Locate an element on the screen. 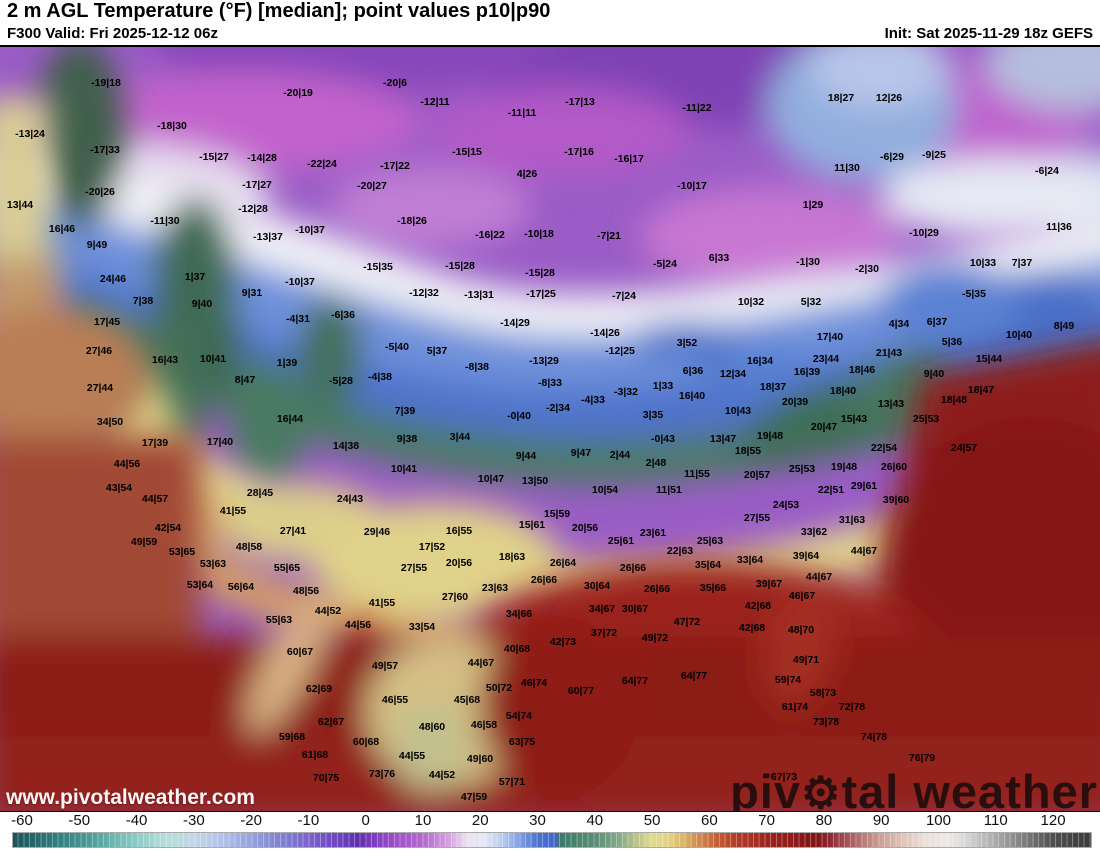 The height and width of the screenshot is (850, 1100). point-value: 45|68 is located at coordinates (467, 700).